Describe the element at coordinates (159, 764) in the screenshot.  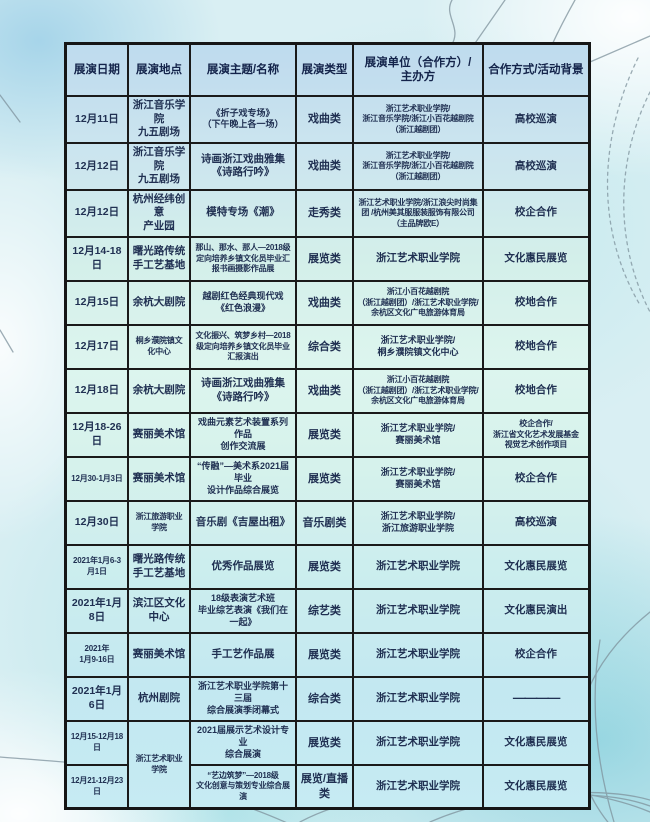
I see `cell-location: 浙江艺术职业学院` at that location.